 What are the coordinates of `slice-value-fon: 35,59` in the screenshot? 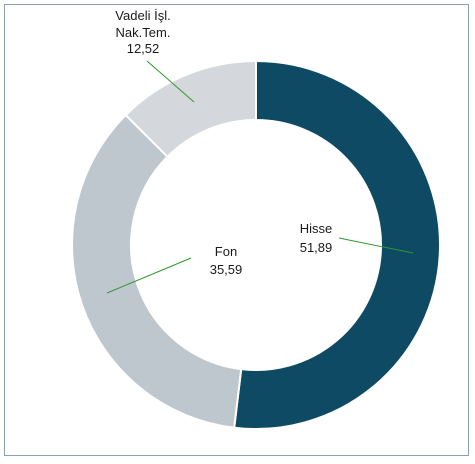 It's located at (226, 269).